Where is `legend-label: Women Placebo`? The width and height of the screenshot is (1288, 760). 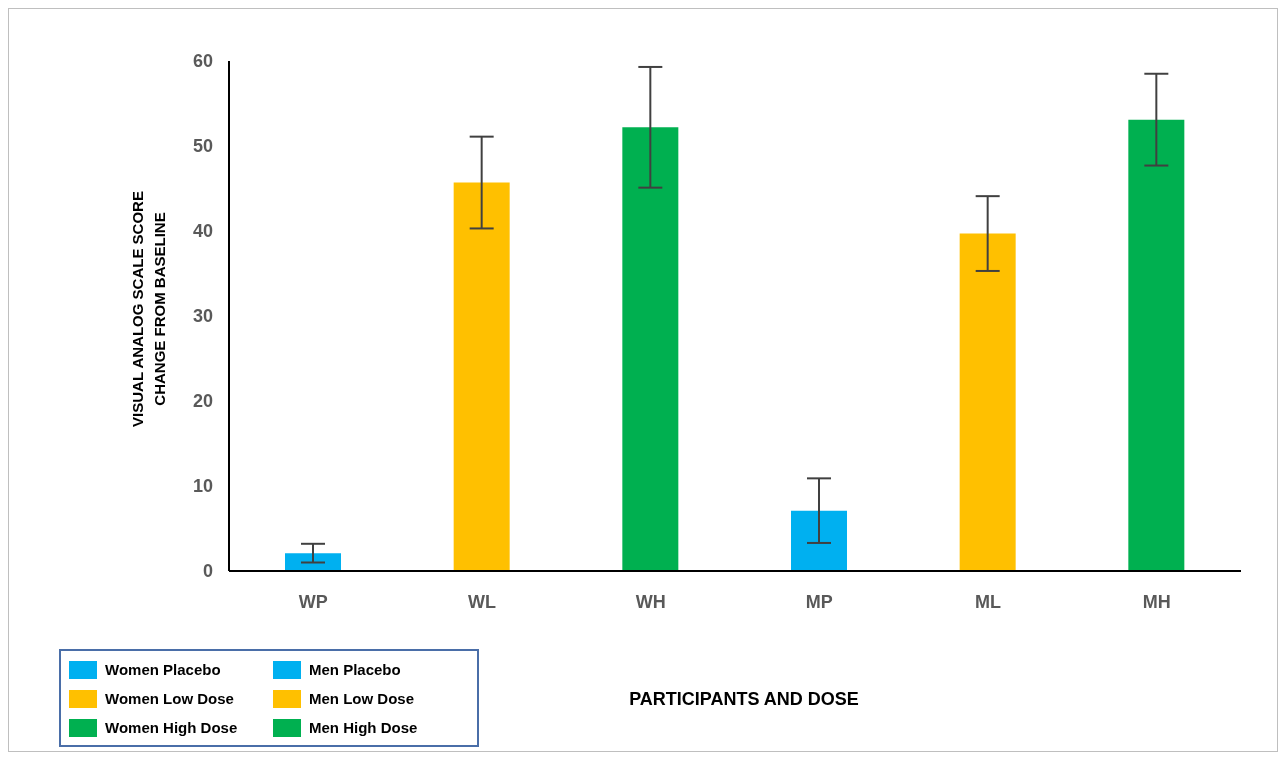
legend-label: Women Placebo is located at coordinates (163, 669).